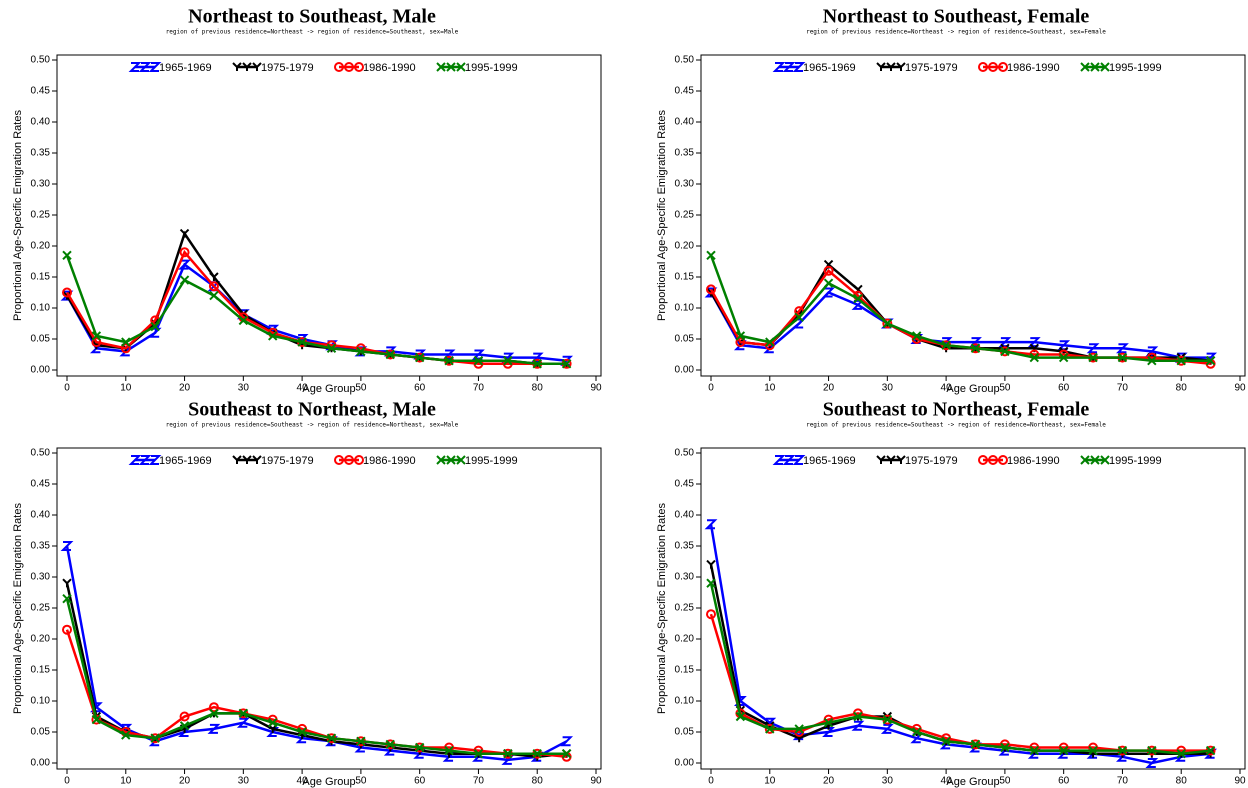 The height and width of the screenshot is (788, 1248). Describe the element at coordinates (956, 17) in the screenshot. I see `chart-title: Northeast to Southeast, Female` at that location.